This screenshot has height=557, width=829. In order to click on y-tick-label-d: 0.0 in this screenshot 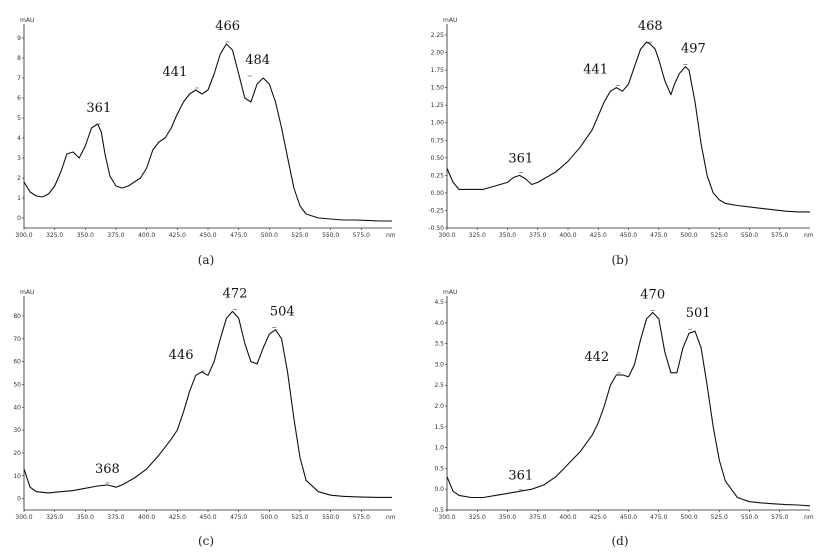, I will do `click(439, 489)`.